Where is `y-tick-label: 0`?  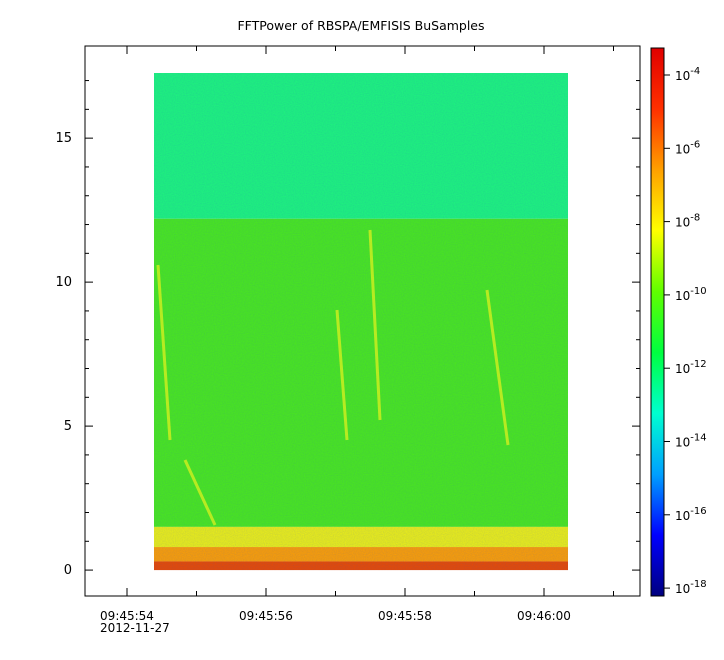
y-tick-label: 0 is located at coordinates (68, 570).